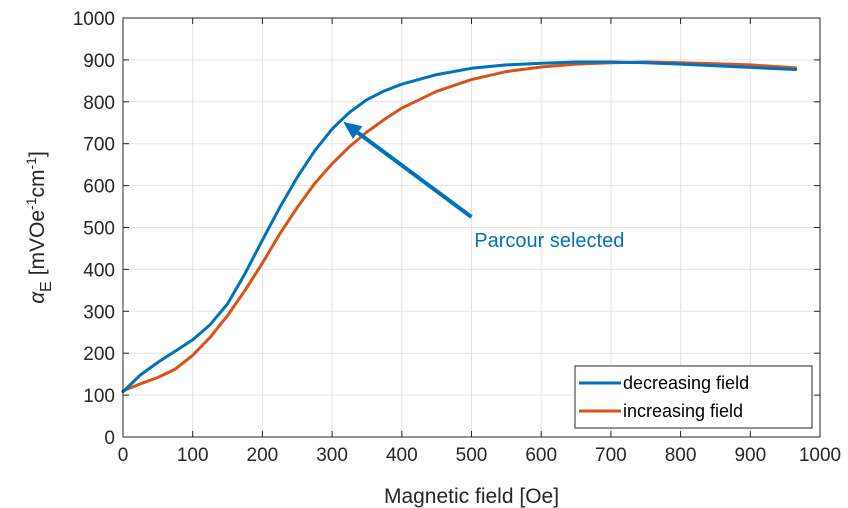 The height and width of the screenshot is (508, 848). What do you see at coordinates (94, 19) in the screenshot?
I see `y-tick-label: 1000` at bounding box center [94, 19].